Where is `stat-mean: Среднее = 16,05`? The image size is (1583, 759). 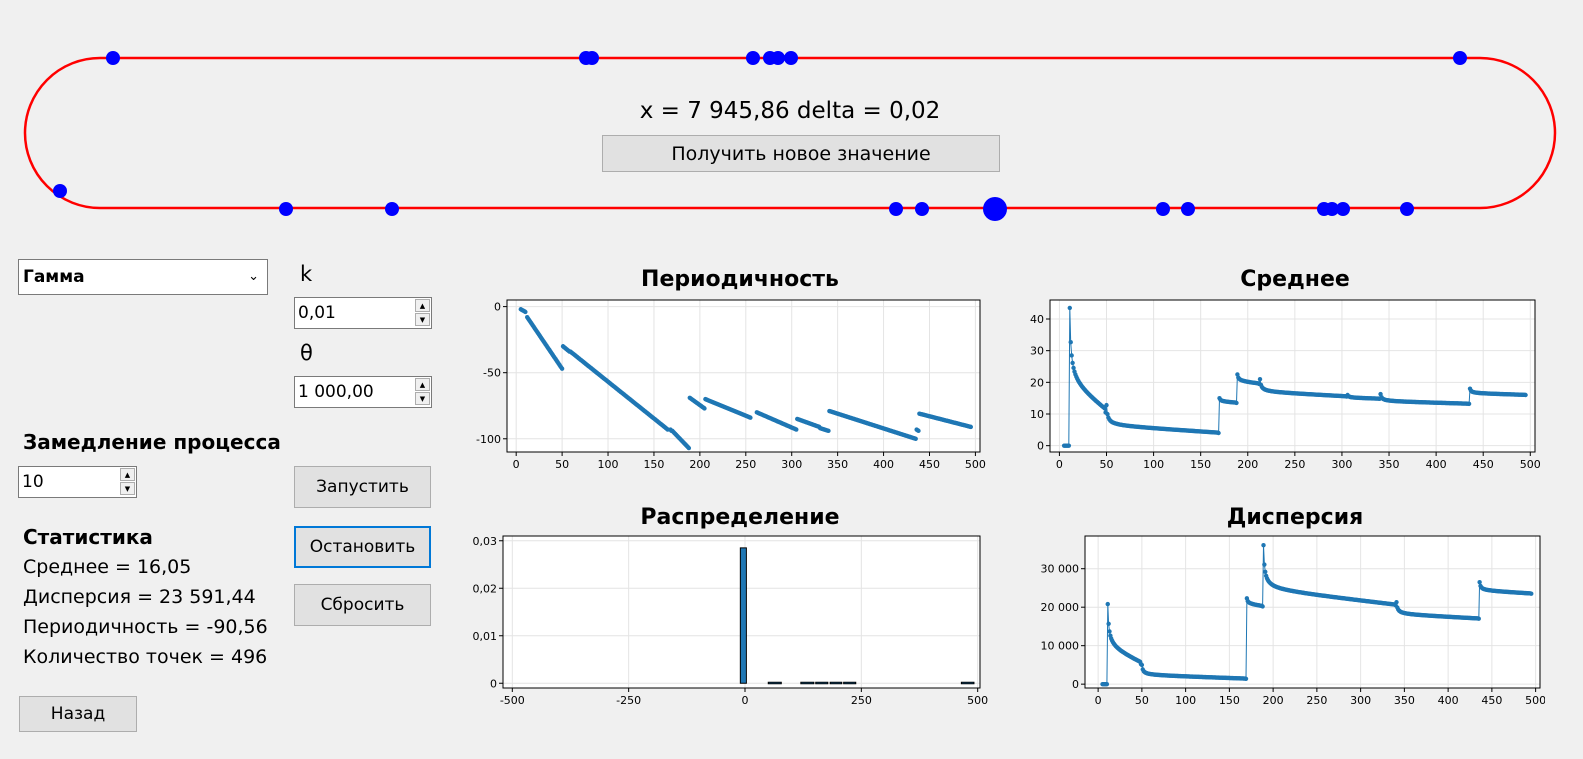
stat-mean: Среднее = 16,05 is located at coordinates (107, 567).